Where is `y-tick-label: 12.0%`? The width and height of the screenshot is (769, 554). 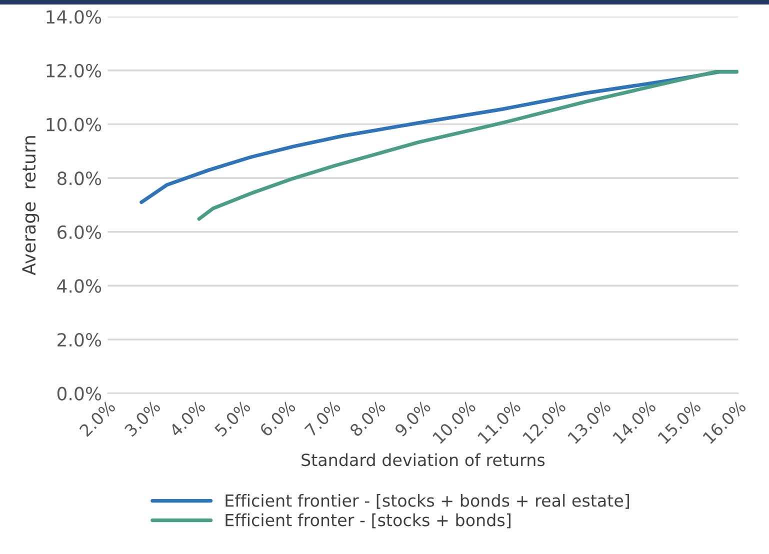
y-tick-label: 12.0% is located at coordinates (74, 71).